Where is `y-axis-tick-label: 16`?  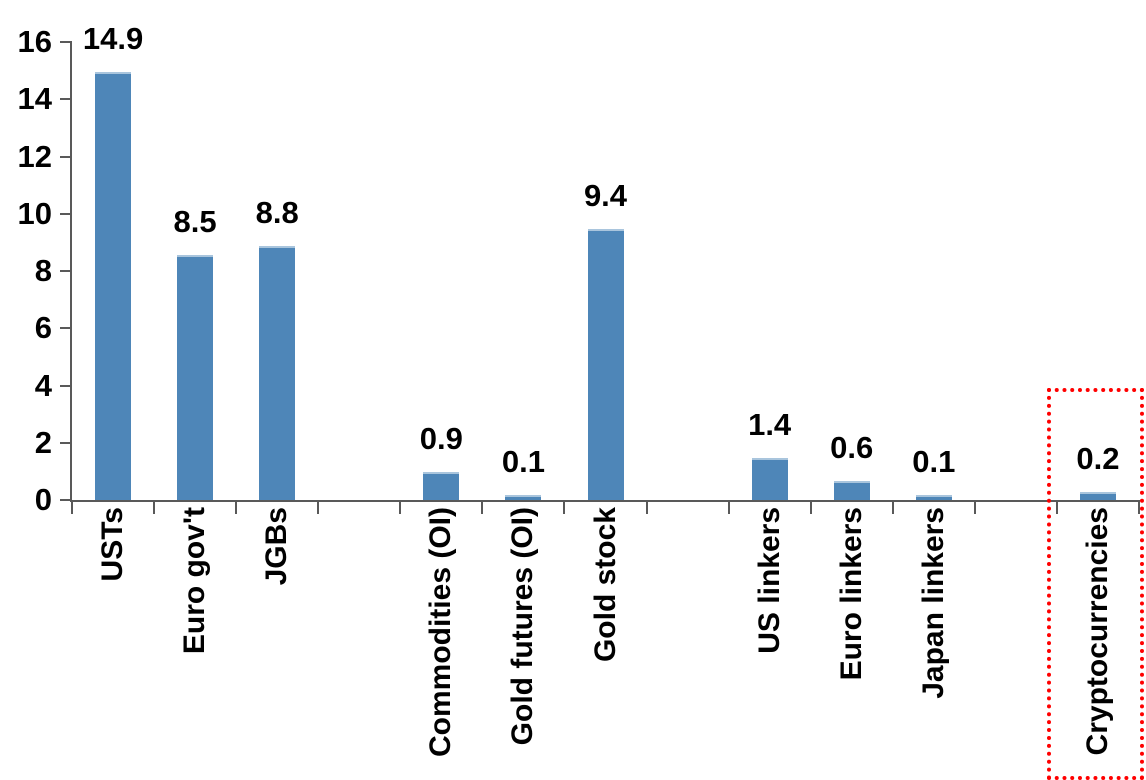 y-axis-tick-label: 16 is located at coordinates (34, 41).